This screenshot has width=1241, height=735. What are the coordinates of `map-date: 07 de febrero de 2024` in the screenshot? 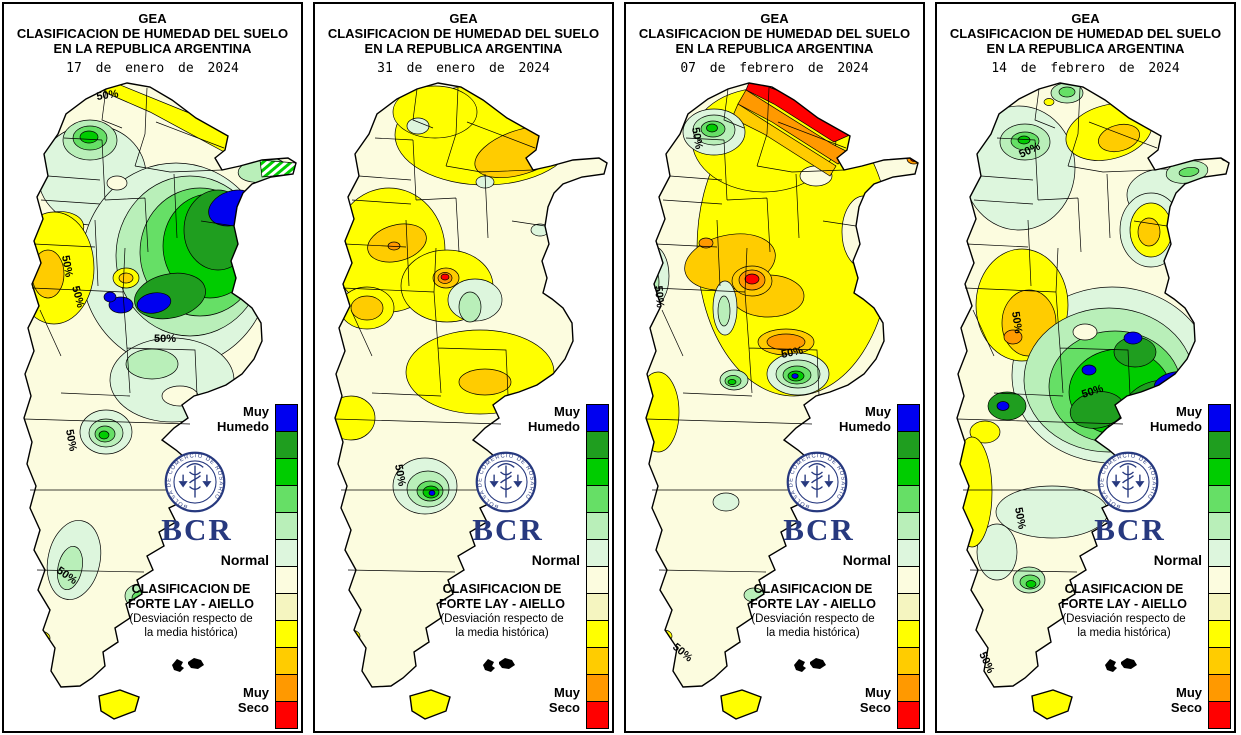 It's located at (774, 68).